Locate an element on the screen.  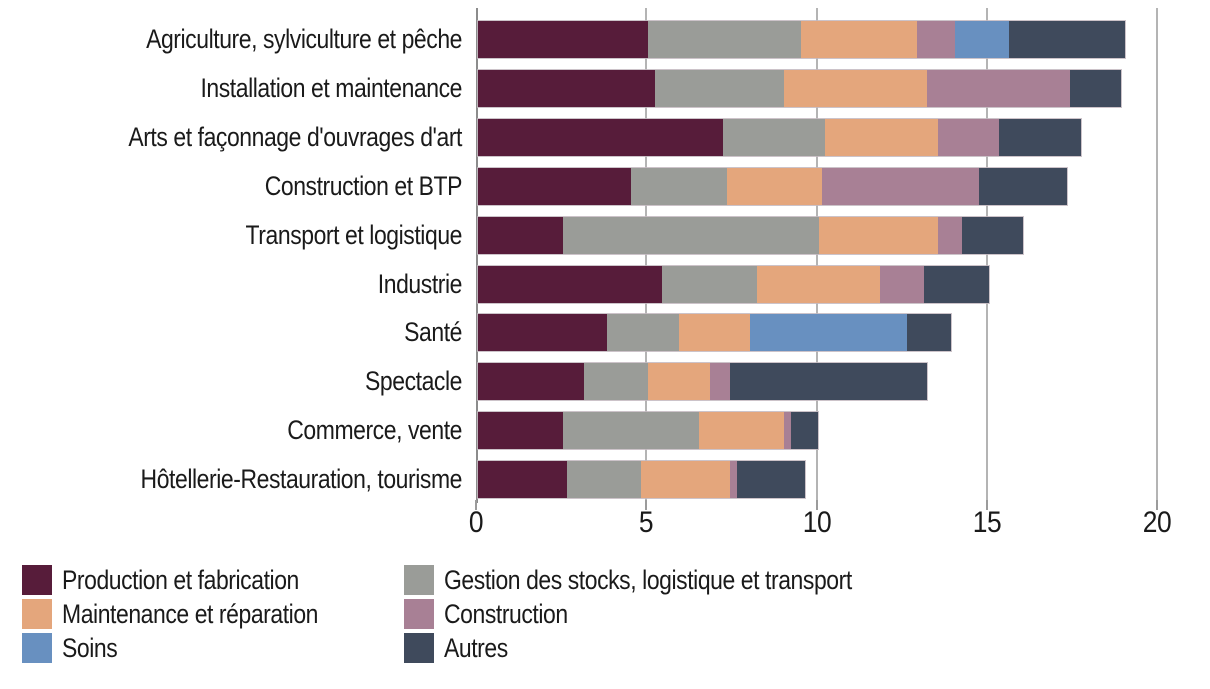
gridline-x15 is located at coordinates (986, 255).